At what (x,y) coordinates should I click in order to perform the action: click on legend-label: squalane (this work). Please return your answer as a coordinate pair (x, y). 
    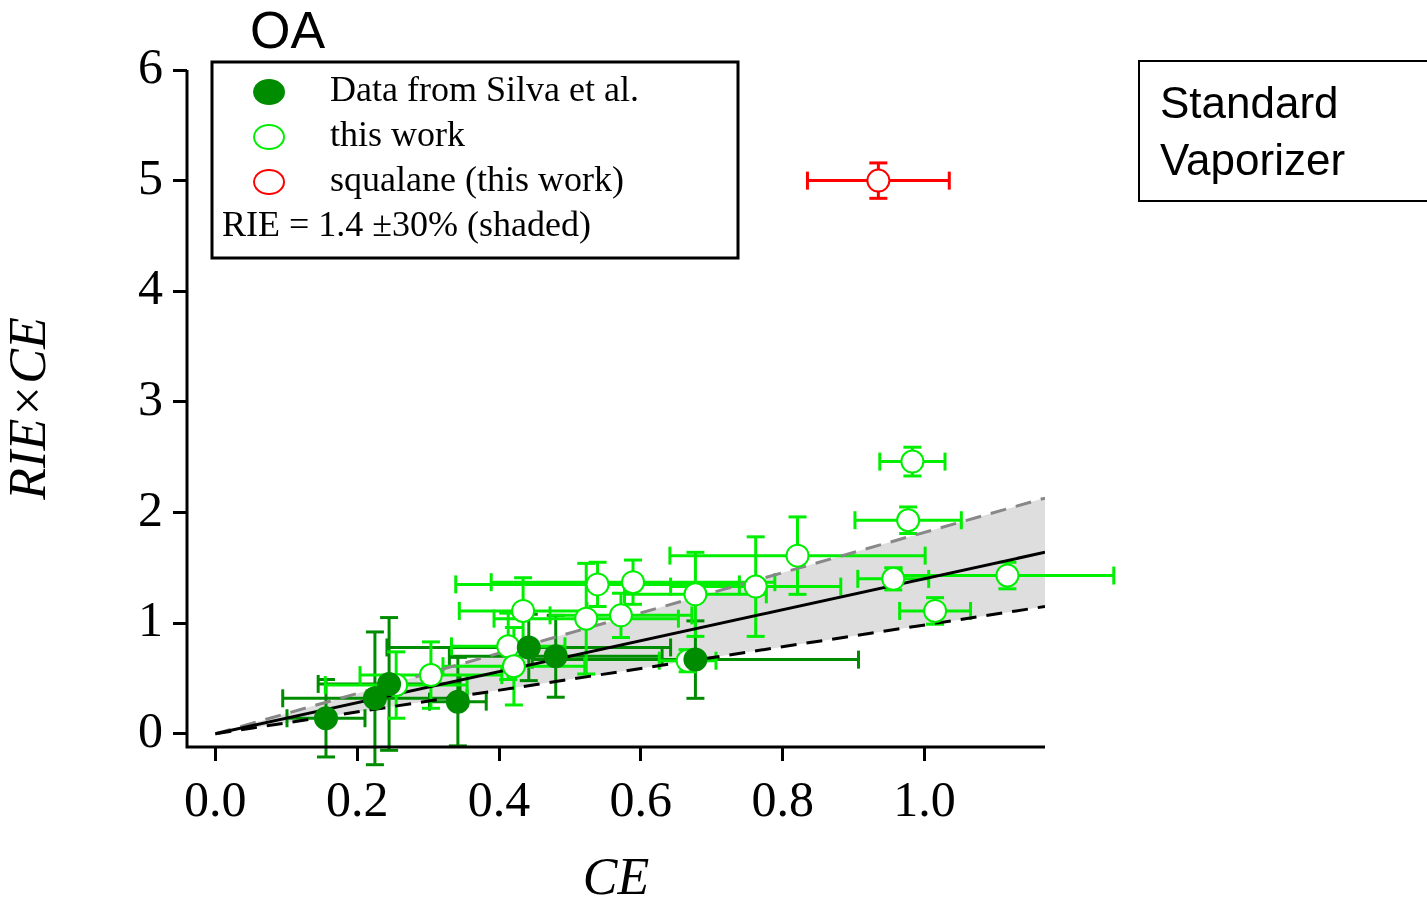
    Looking at the image, I should click on (477, 179).